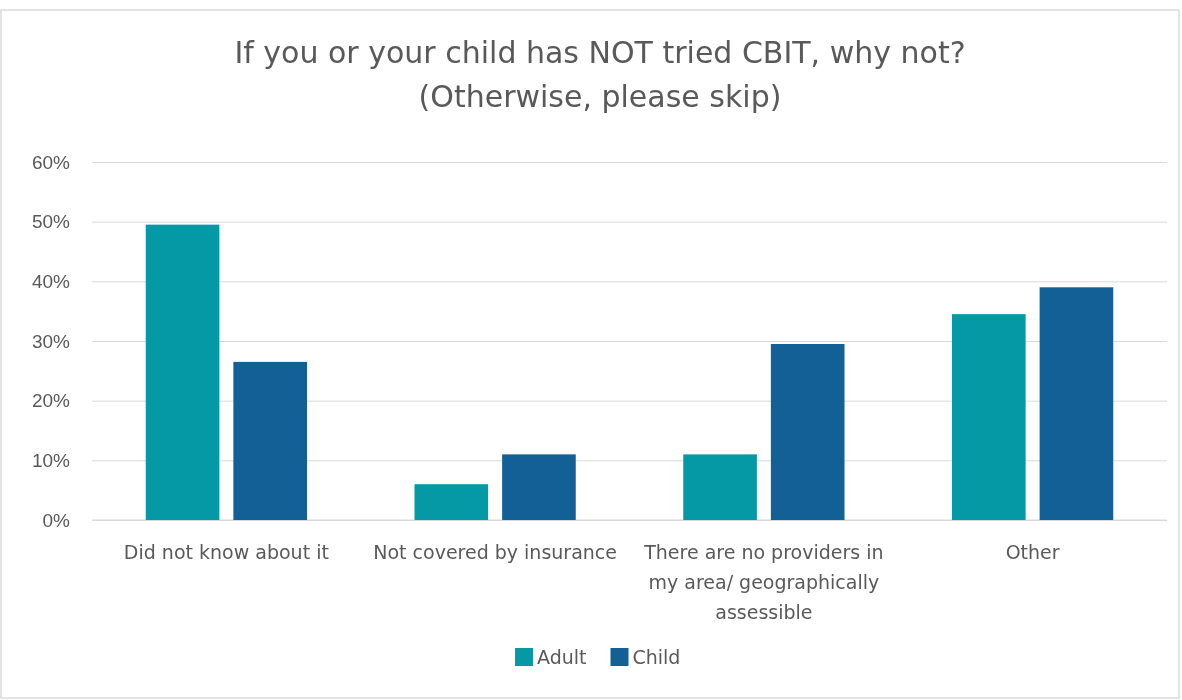 Image resolution: width=1182 pixels, height=700 pixels. I want to click on y-tick-label: 60%, so click(51, 162).